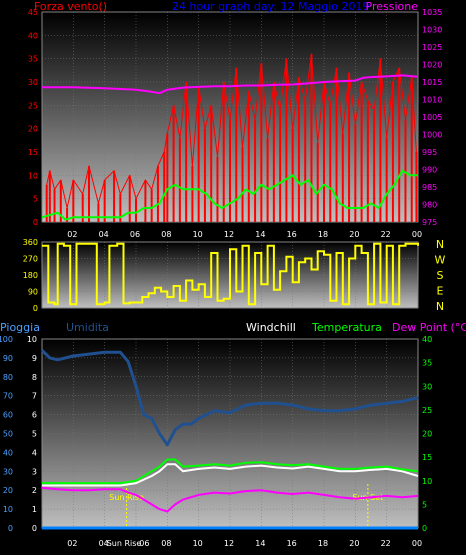  I want to click on windchill-line, so click(230, 475).